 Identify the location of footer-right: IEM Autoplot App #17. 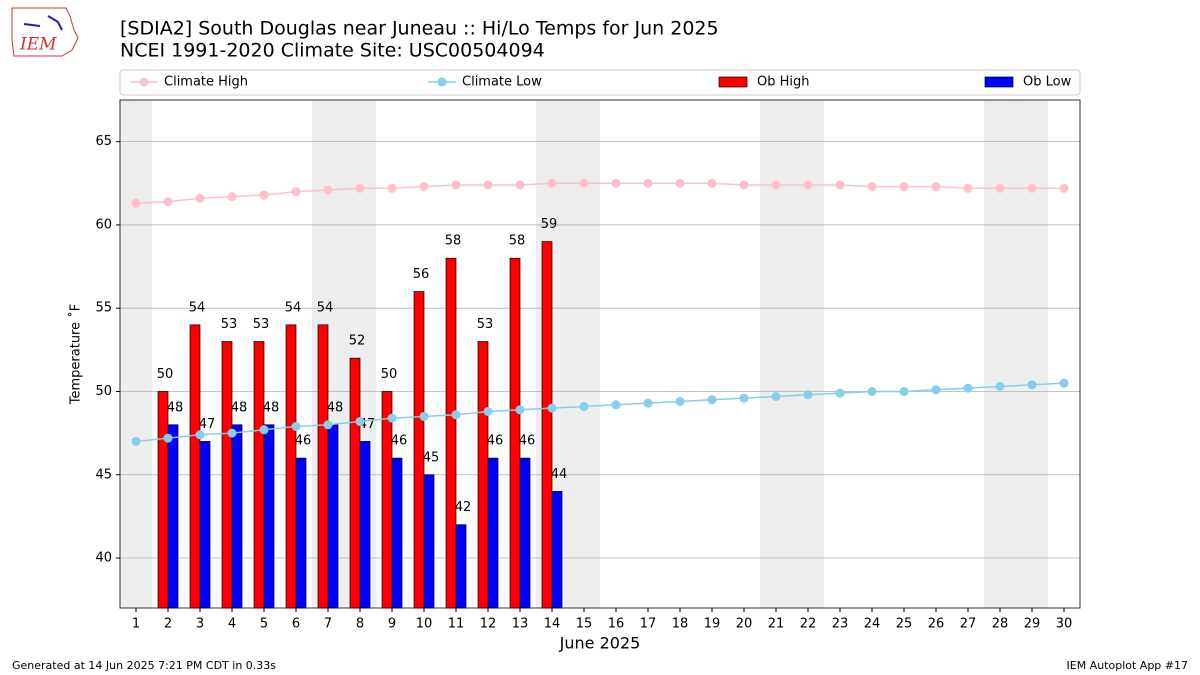
(1128, 665).